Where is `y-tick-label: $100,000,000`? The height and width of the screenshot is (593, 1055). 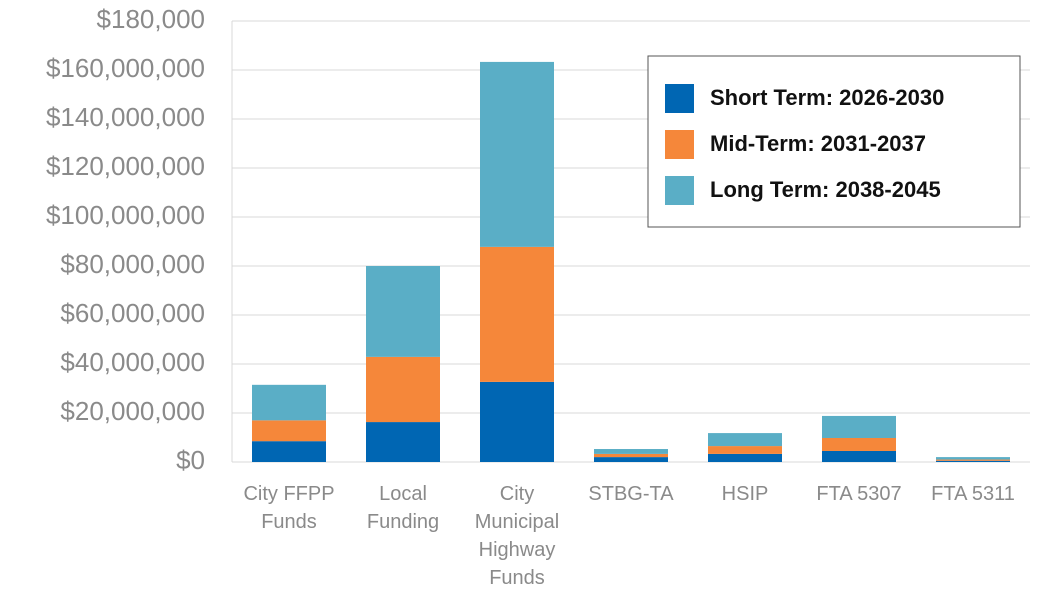 y-tick-label: $100,000,000 is located at coordinates (125, 215).